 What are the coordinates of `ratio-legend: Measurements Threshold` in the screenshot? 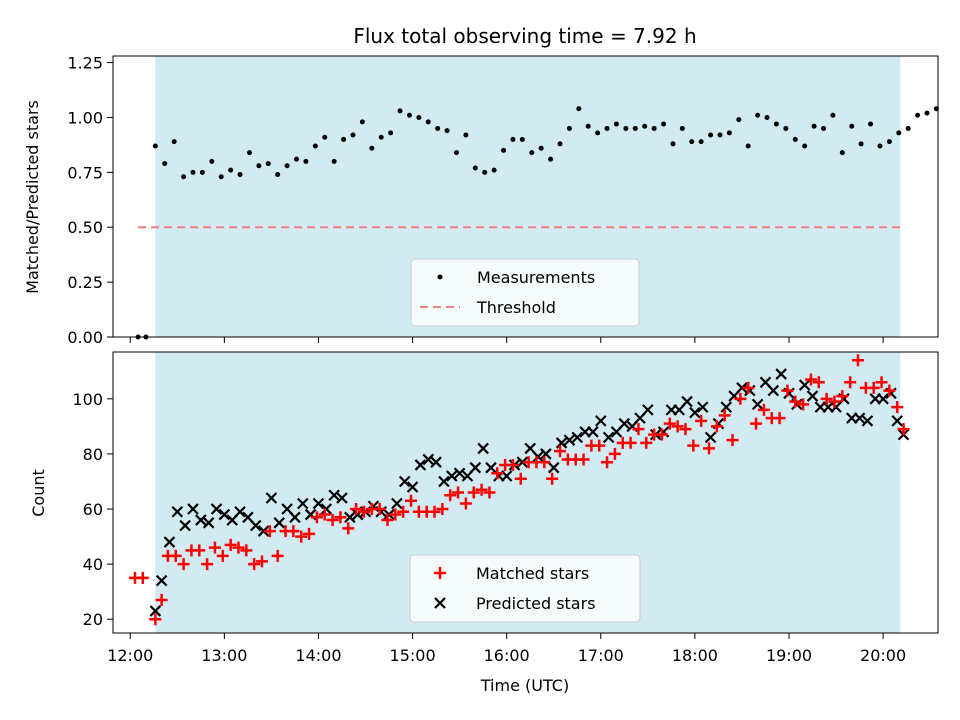 It's located at (525, 292).